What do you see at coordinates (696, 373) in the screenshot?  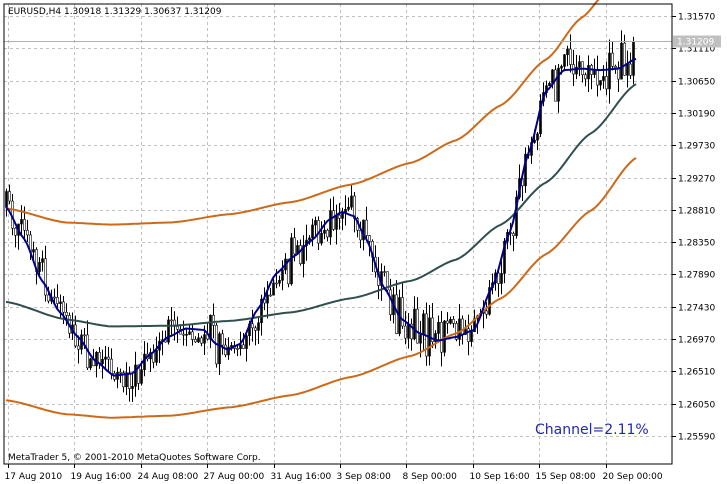 I see `y-tick-label: 1.26510` at bounding box center [696, 373].